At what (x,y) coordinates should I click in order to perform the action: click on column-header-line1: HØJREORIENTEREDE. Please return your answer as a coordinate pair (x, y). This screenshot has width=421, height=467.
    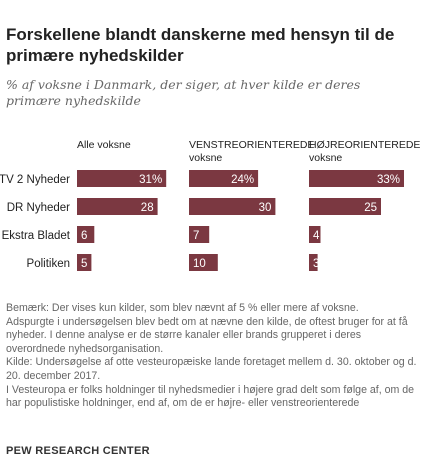
    Looking at the image, I should click on (364, 145).